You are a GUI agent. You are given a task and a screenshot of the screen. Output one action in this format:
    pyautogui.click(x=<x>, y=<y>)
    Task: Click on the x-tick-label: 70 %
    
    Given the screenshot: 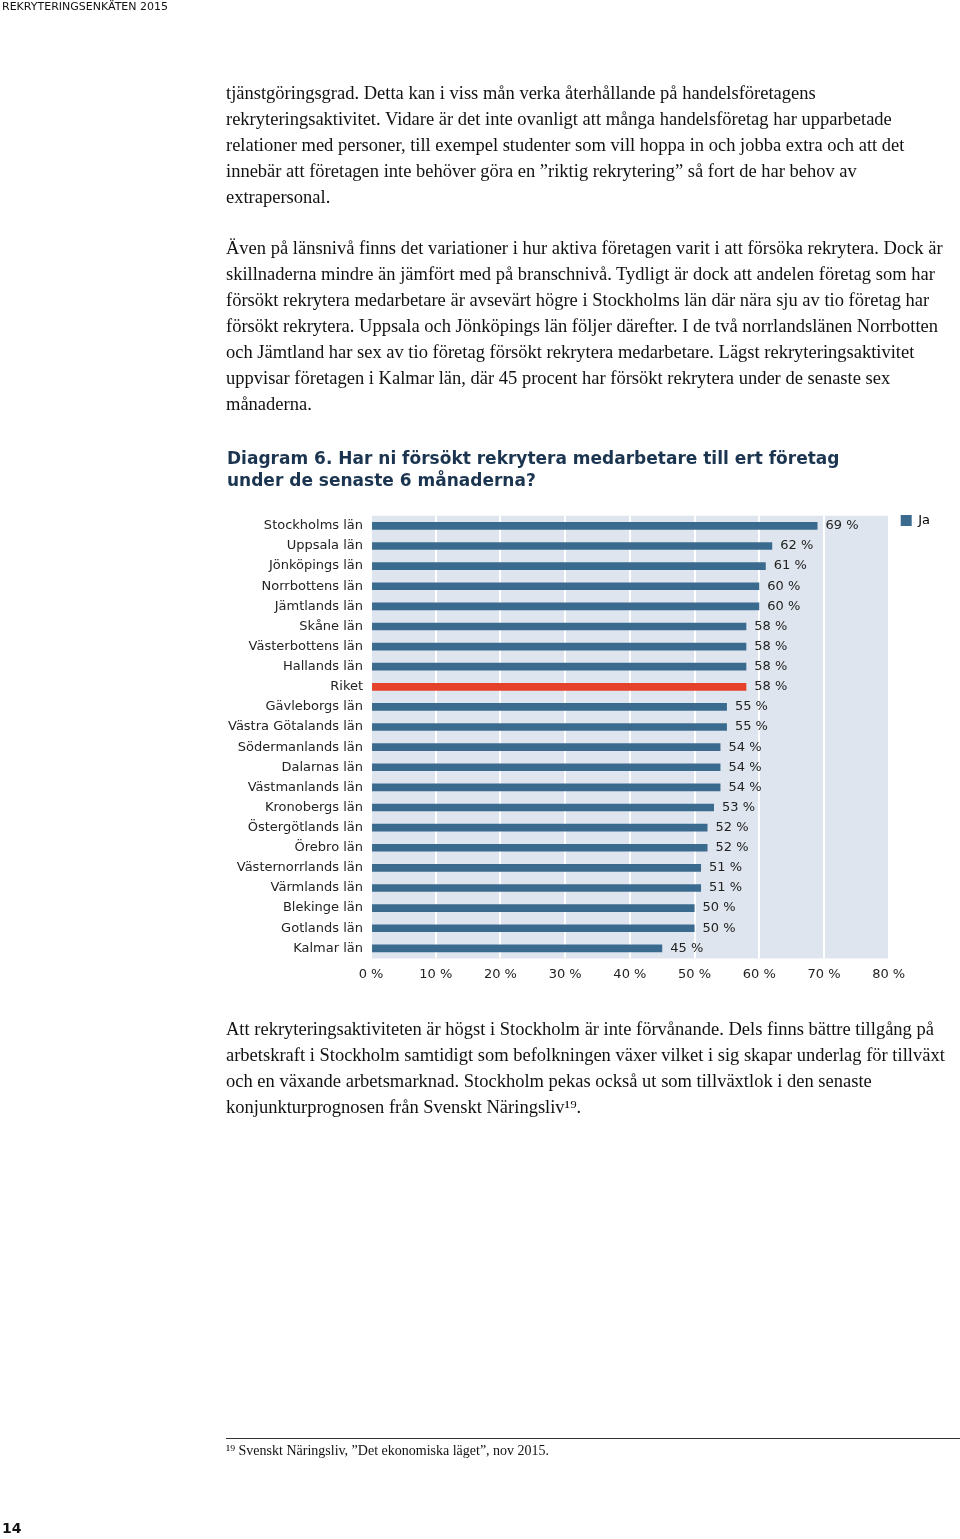 What is the action you would take?
    pyautogui.click(x=824, y=973)
    